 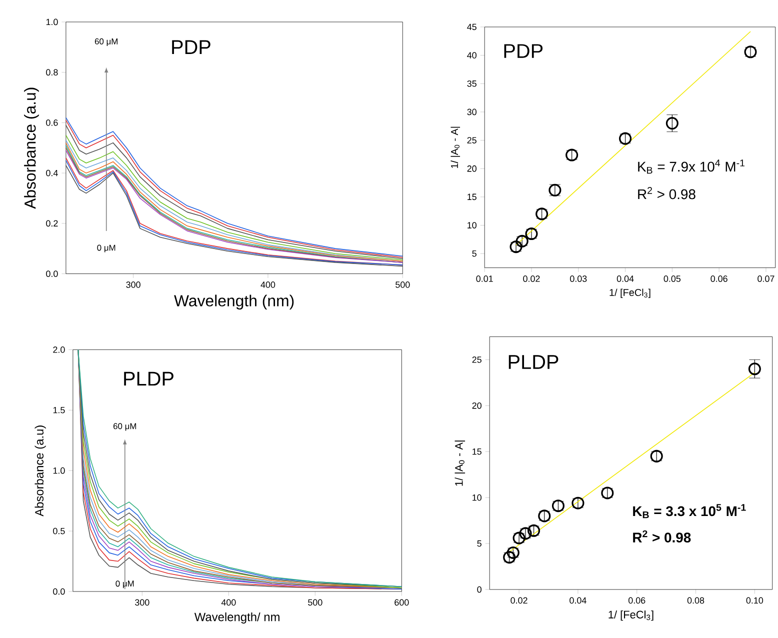 I want to click on annotation: K$_{B}$ = 3.3 x 10$^{5}$ M$^{-1}$, so click(x=689, y=511).